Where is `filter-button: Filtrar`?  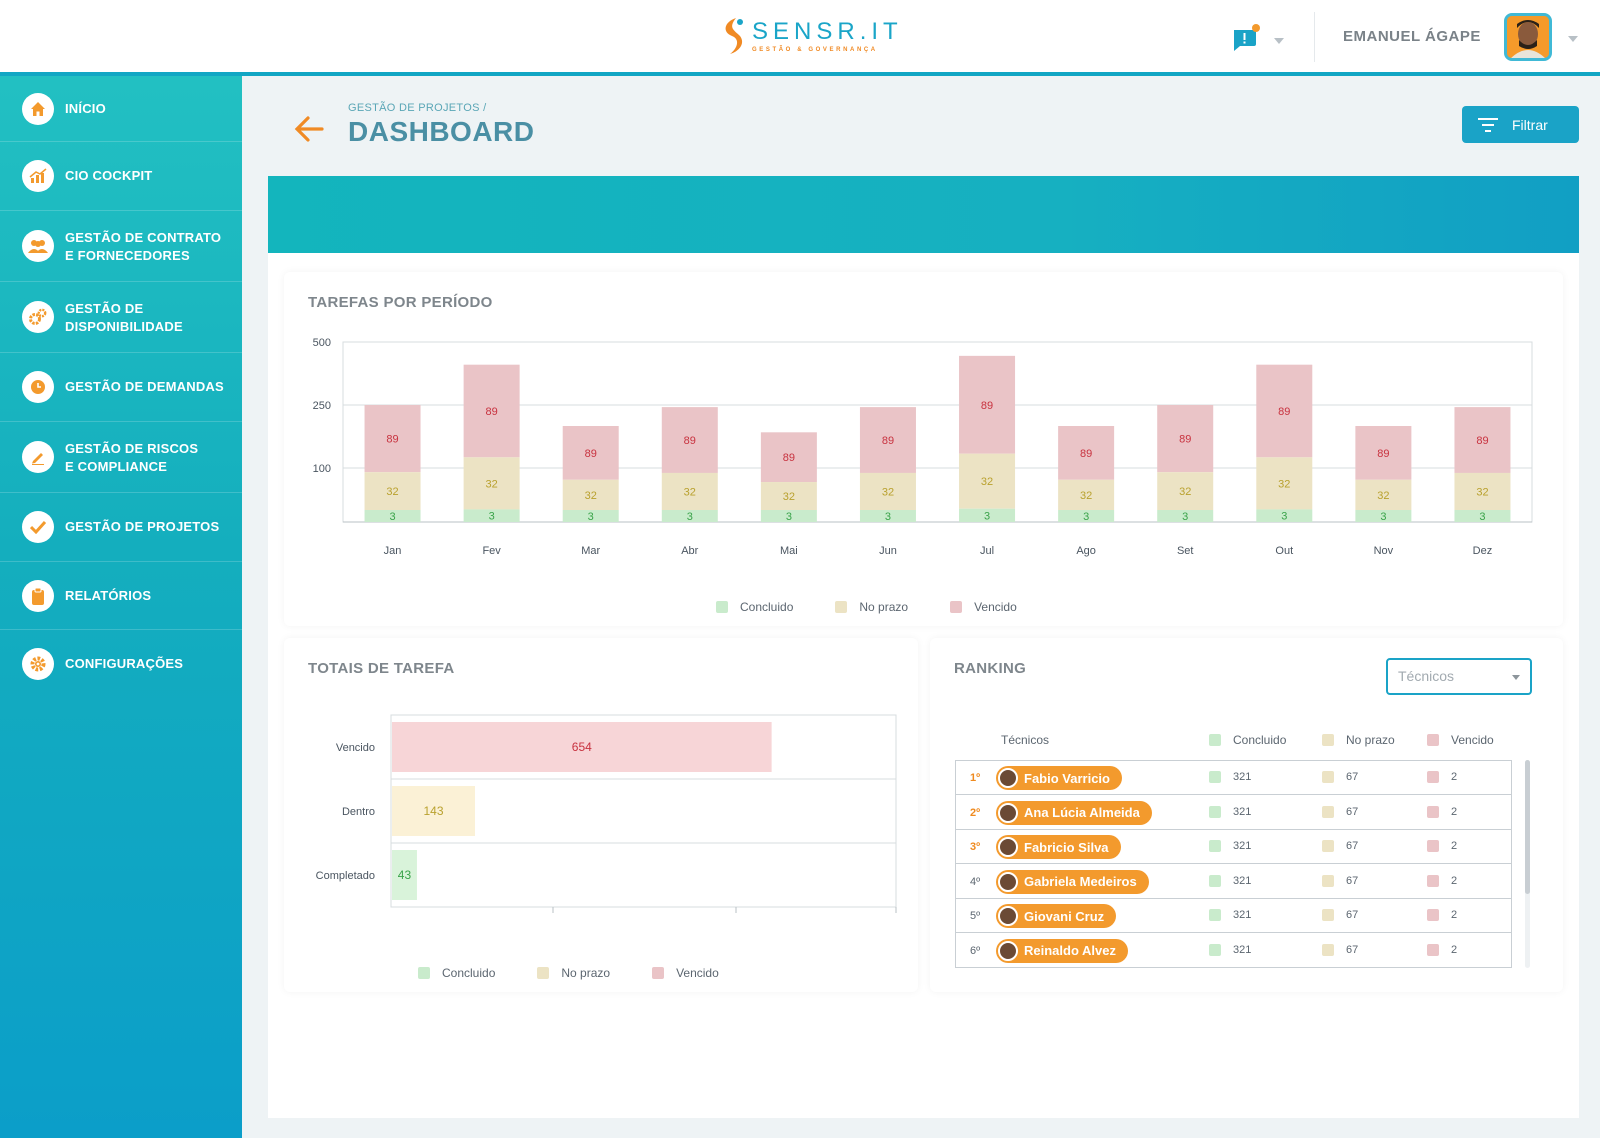 filter-button: Filtrar is located at coordinates (1520, 124).